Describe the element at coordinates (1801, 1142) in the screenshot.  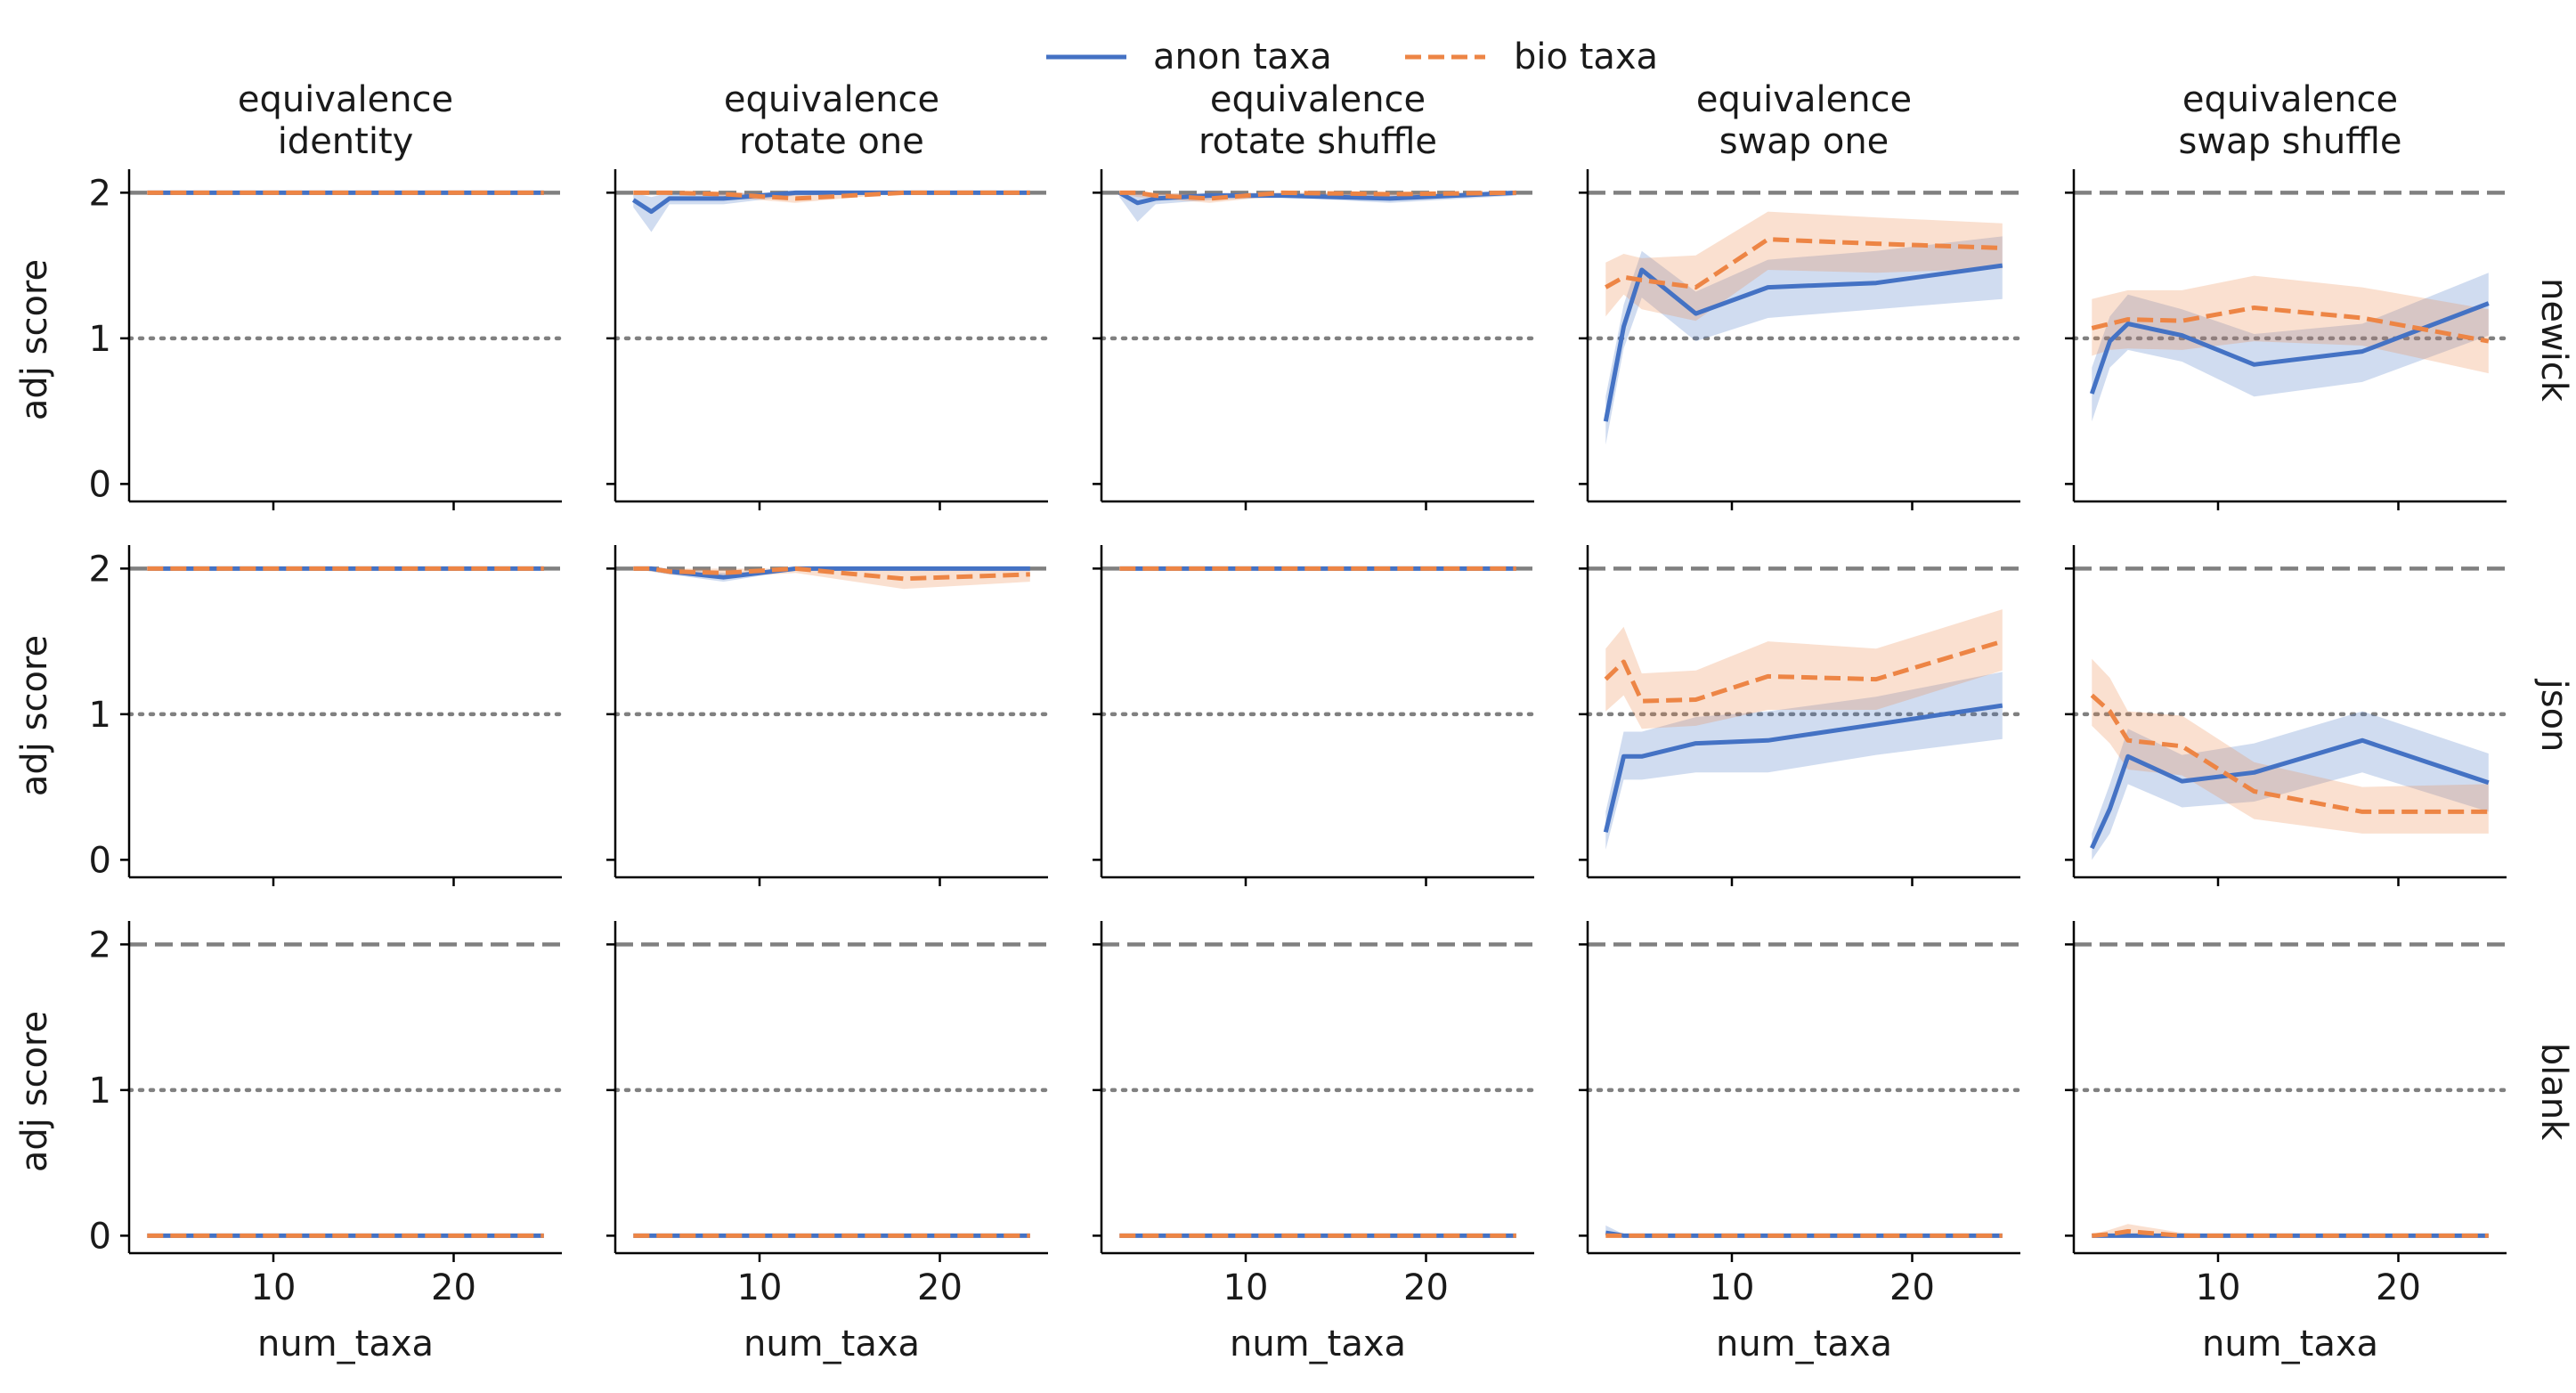
I see `panel-blank-swap-one: 10 20 num_taxa` at that location.